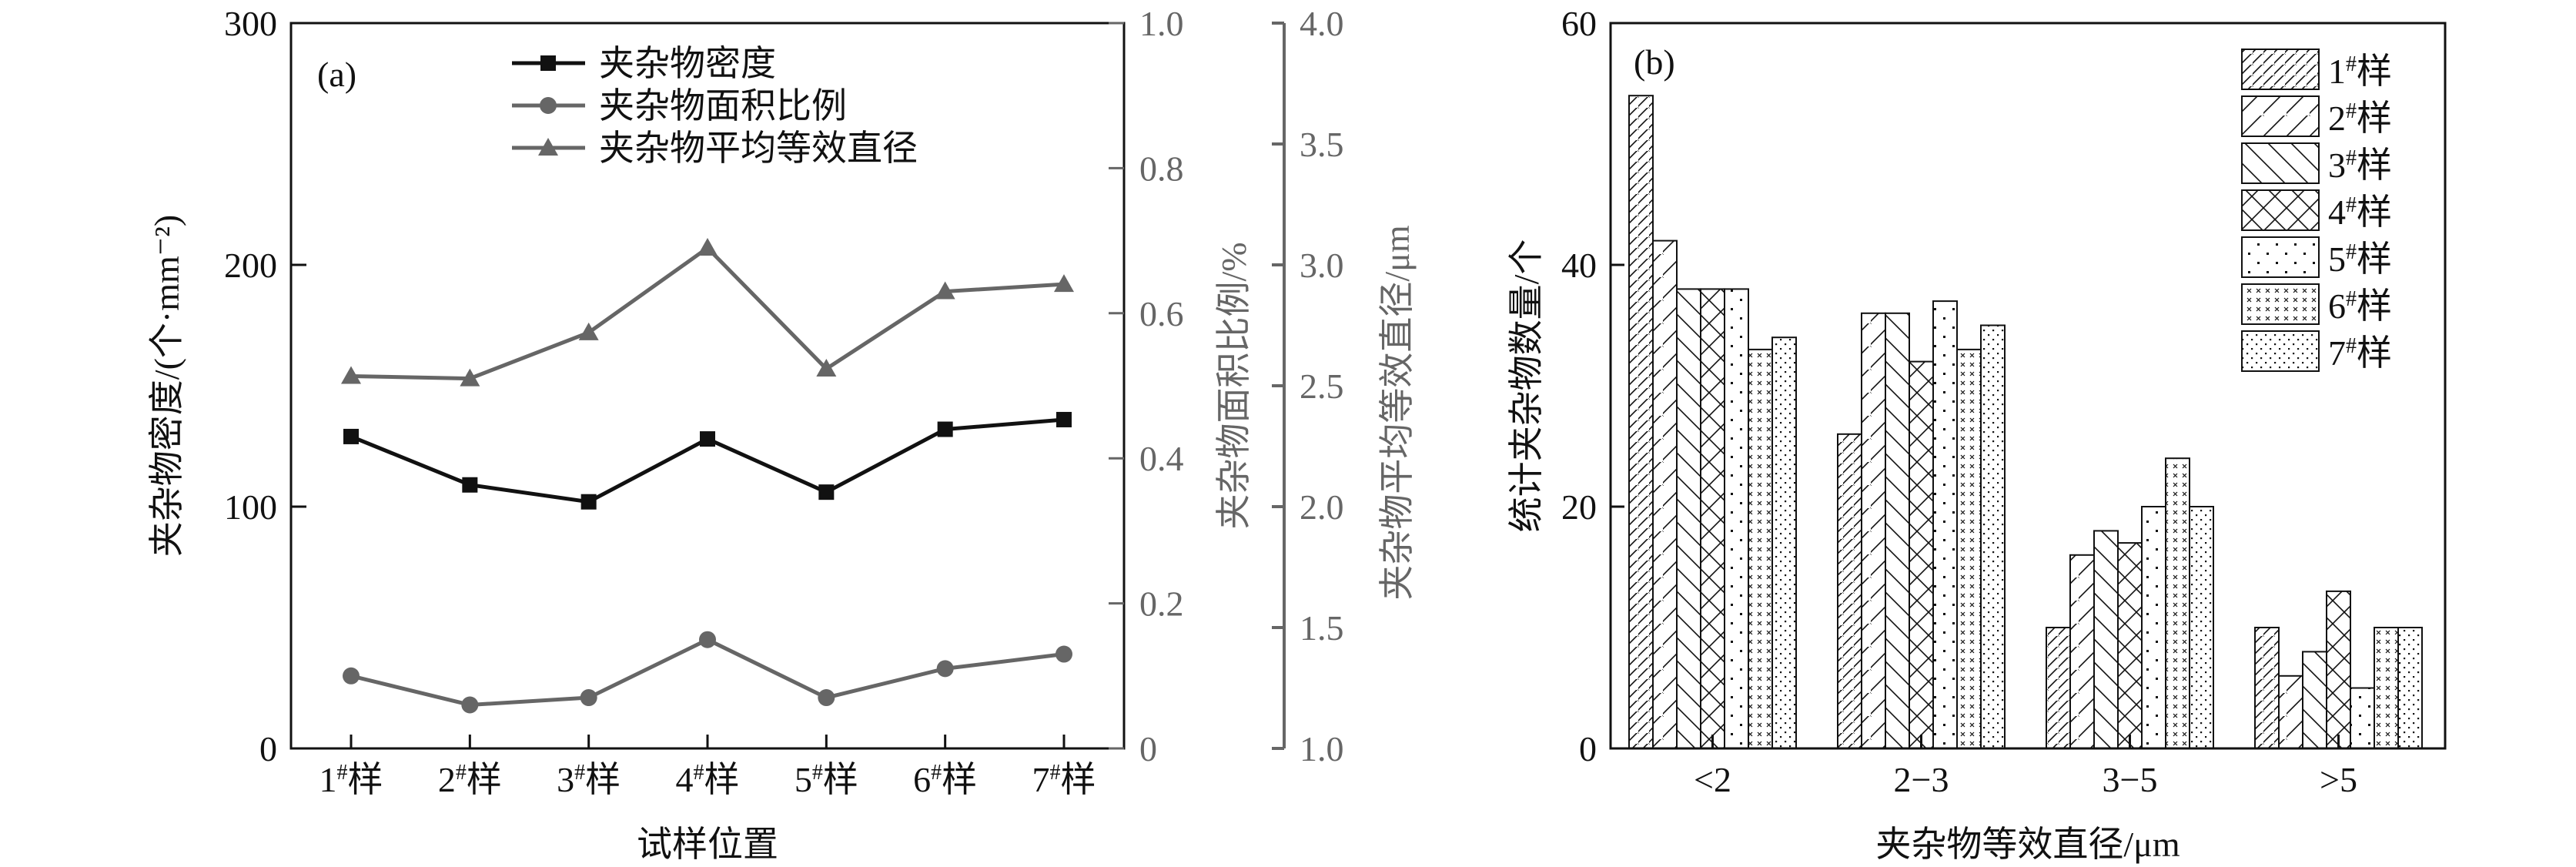 This screenshot has width=2576, height=867. I want to click on series-square, so click(707, 460).